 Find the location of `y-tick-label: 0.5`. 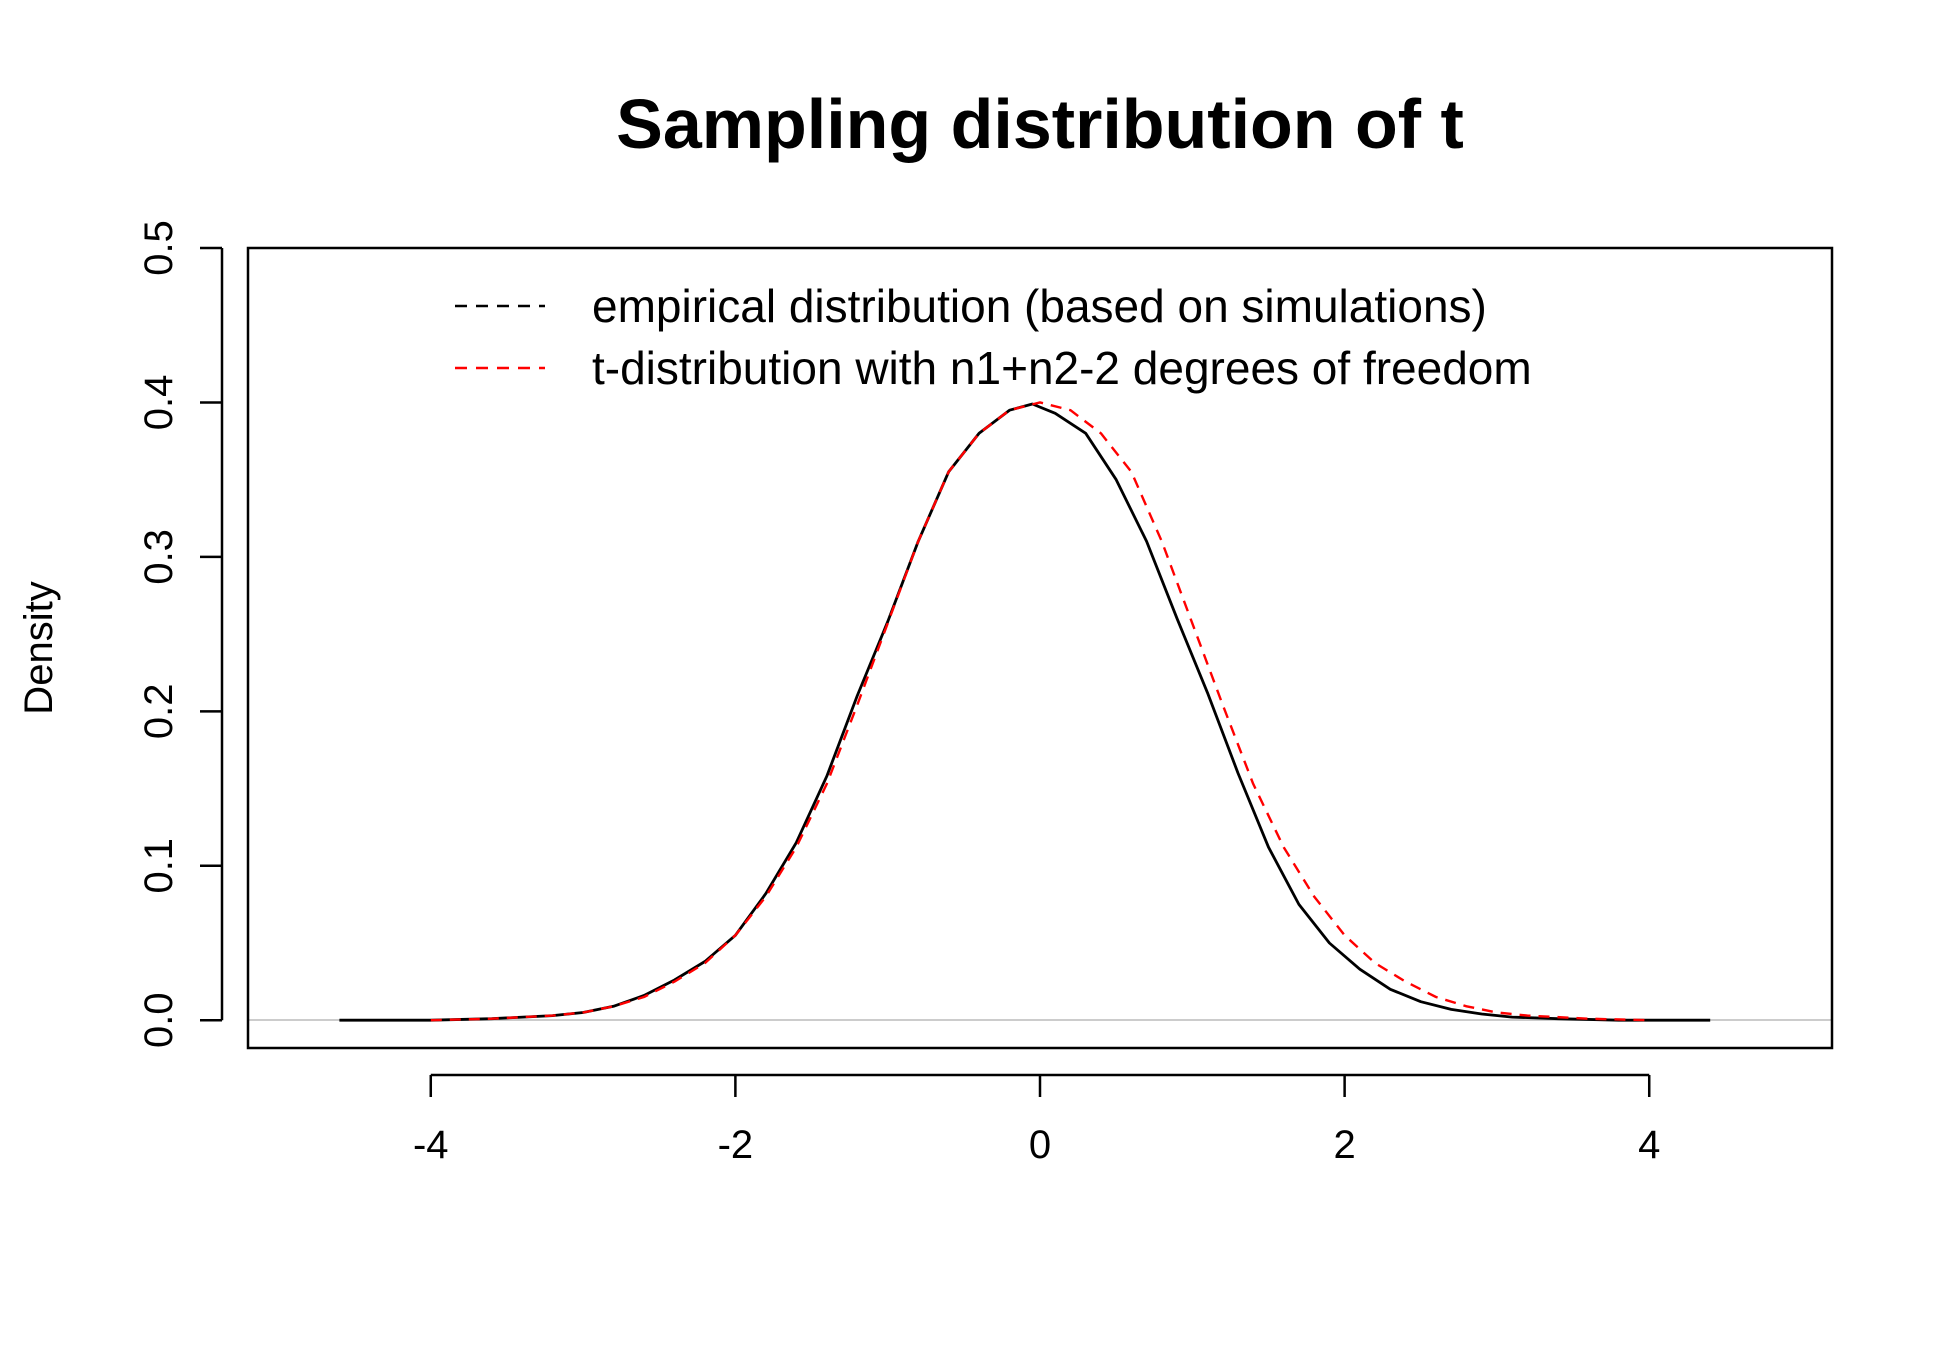

y-tick-label: 0.5 is located at coordinates (159, 248).